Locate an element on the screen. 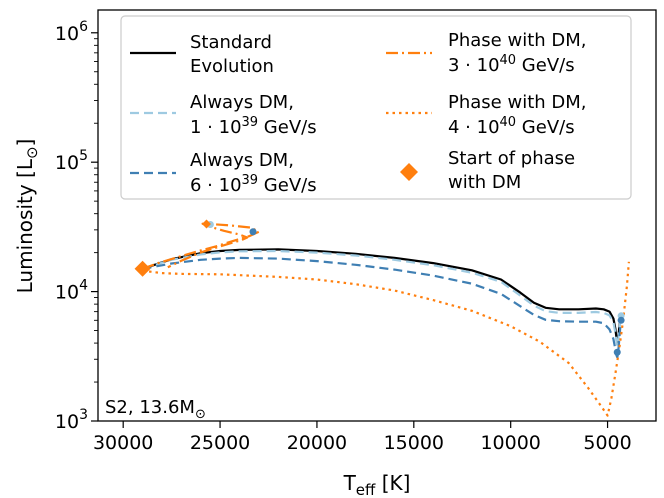  legend-entry-always-dm-1e39: Always DM, 1 · 1039 GeV/s is located at coordinates (223, 115).